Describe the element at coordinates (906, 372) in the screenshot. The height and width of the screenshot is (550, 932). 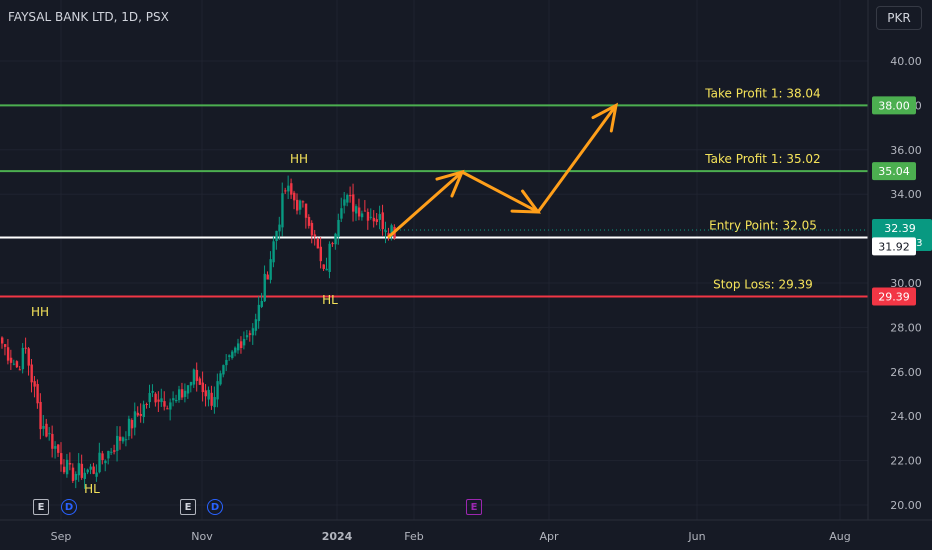
I see `y-tick-label: 26.00` at that location.